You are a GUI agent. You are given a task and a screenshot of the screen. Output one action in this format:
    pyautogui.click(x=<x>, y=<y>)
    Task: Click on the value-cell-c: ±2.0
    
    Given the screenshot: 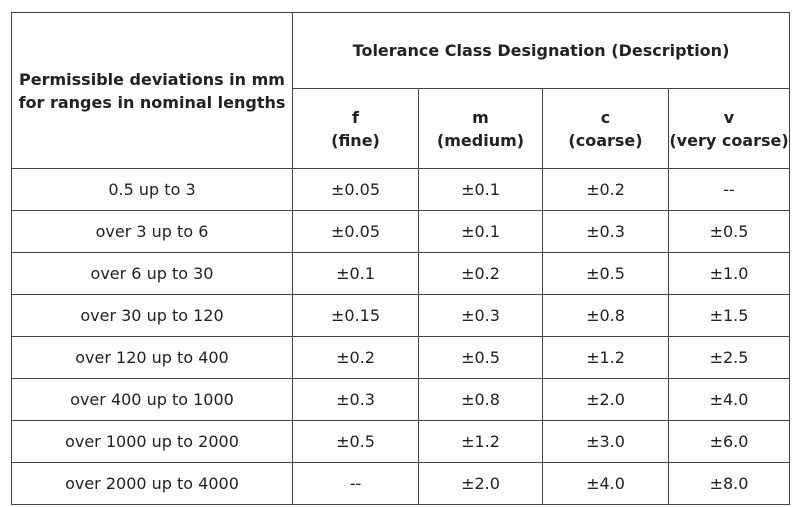 What is the action you would take?
    pyautogui.click(x=605, y=399)
    